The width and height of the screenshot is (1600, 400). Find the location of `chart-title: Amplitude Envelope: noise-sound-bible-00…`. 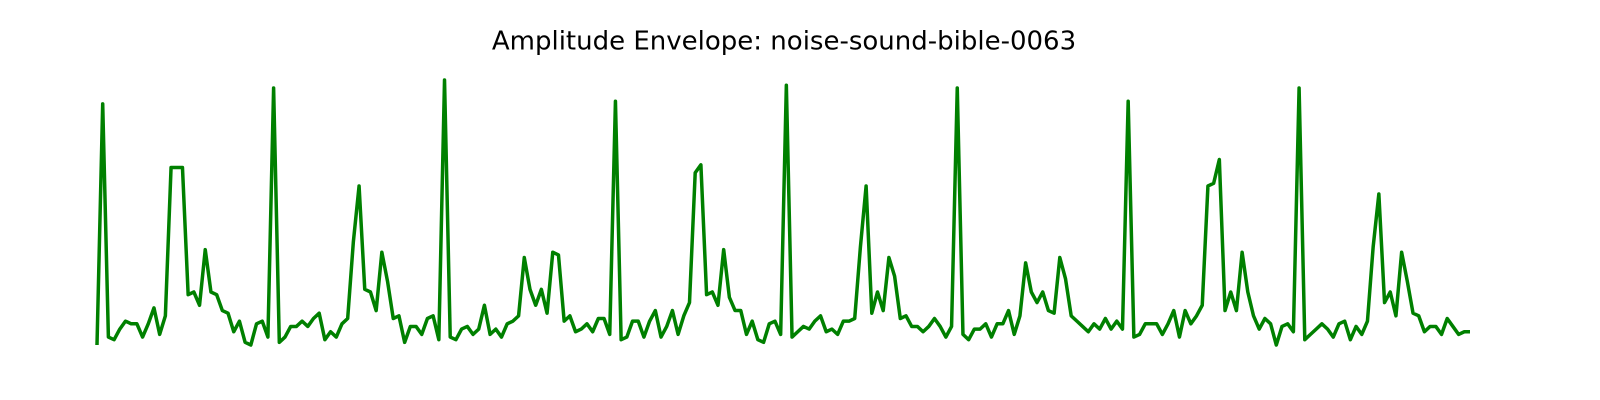

chart-title: Amplitude Envelope: noise-sound-bible-00… is located at coordinates (784, 42).